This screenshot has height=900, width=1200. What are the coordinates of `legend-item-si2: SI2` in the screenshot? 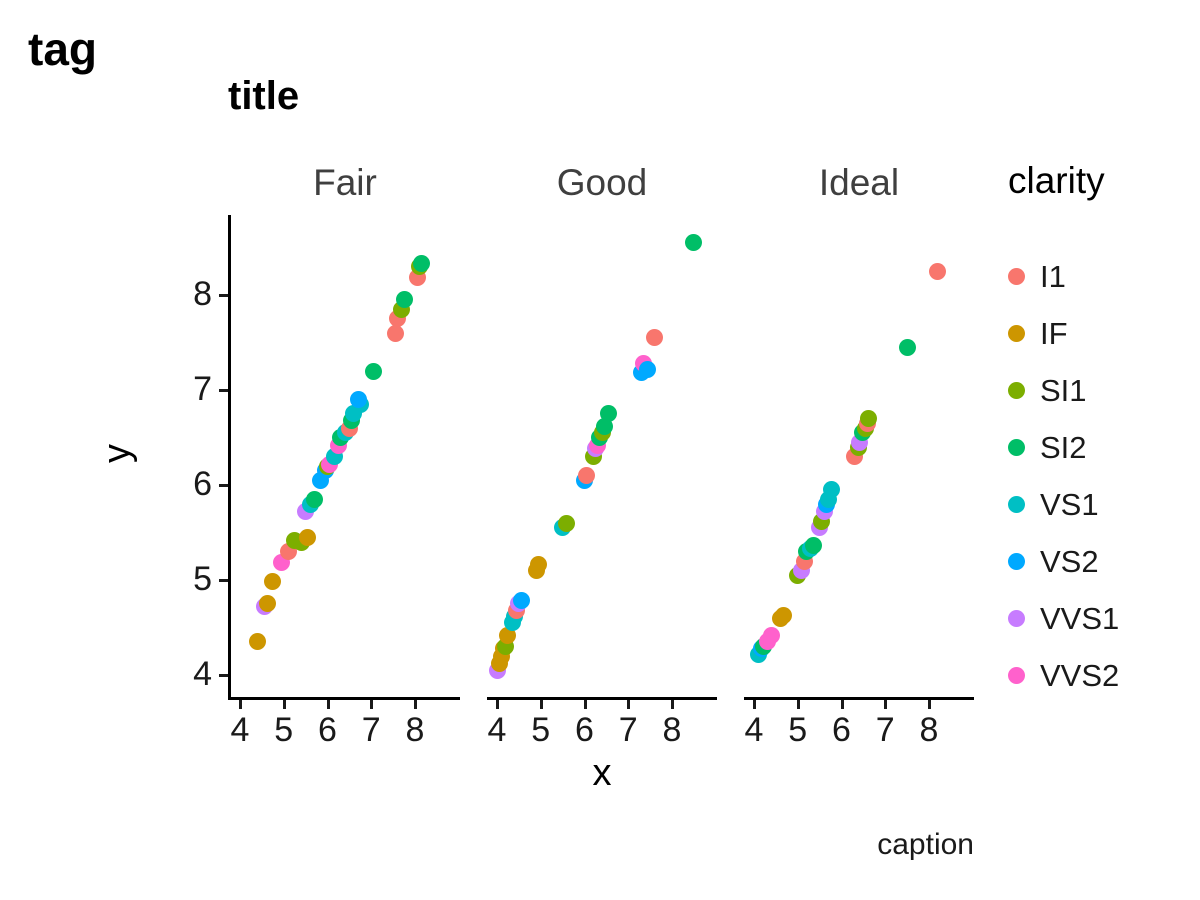 It's located at (1063, 447).